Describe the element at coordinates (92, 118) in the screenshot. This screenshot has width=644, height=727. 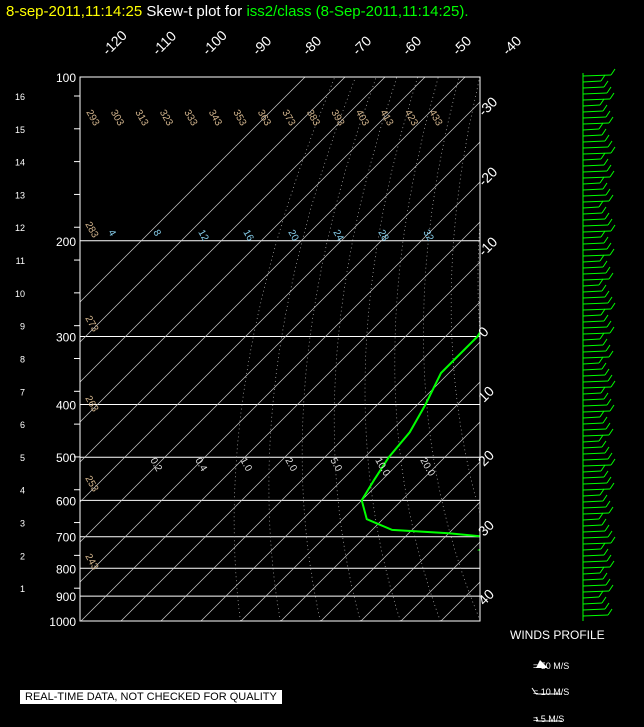
I see `dry-adiabat-label: 293` at that location.